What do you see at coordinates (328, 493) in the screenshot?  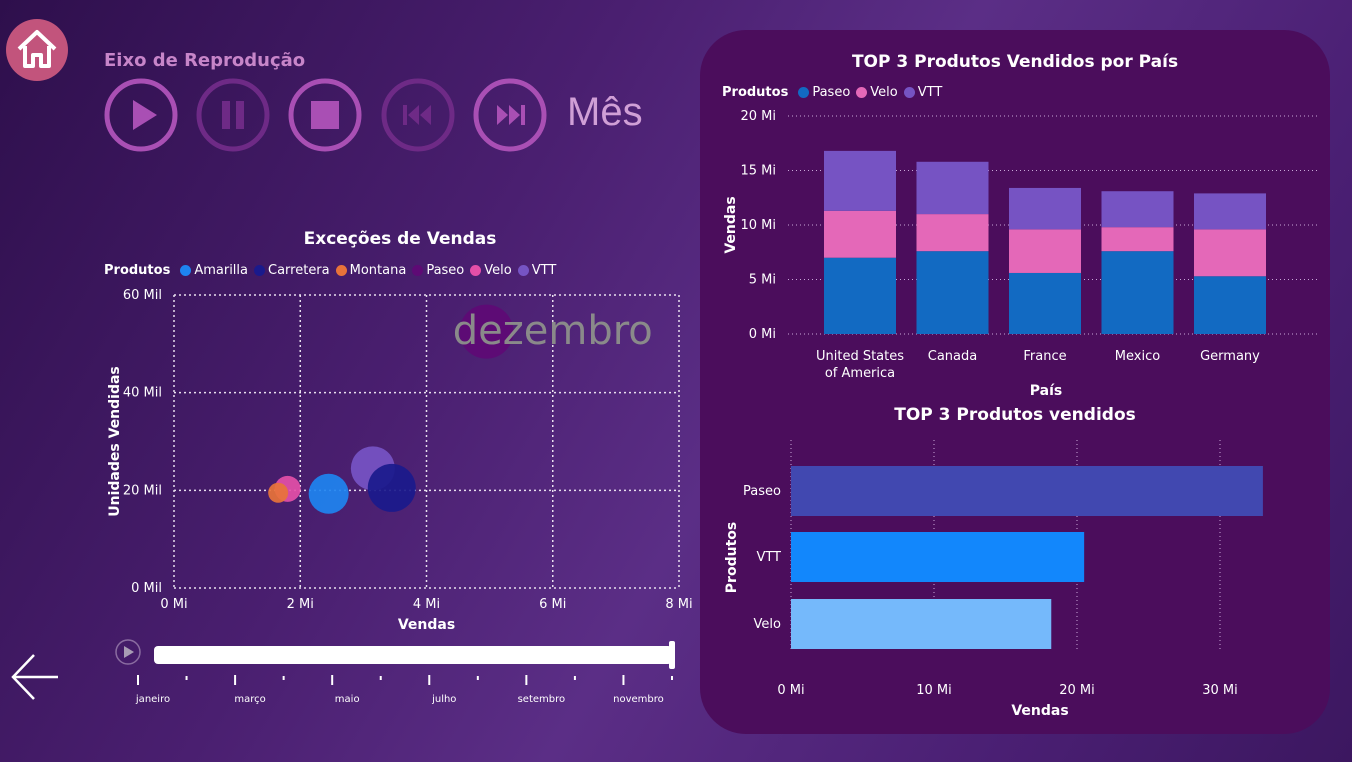 I see `scatter-point-amarilla` at bounding box center [328, 493].